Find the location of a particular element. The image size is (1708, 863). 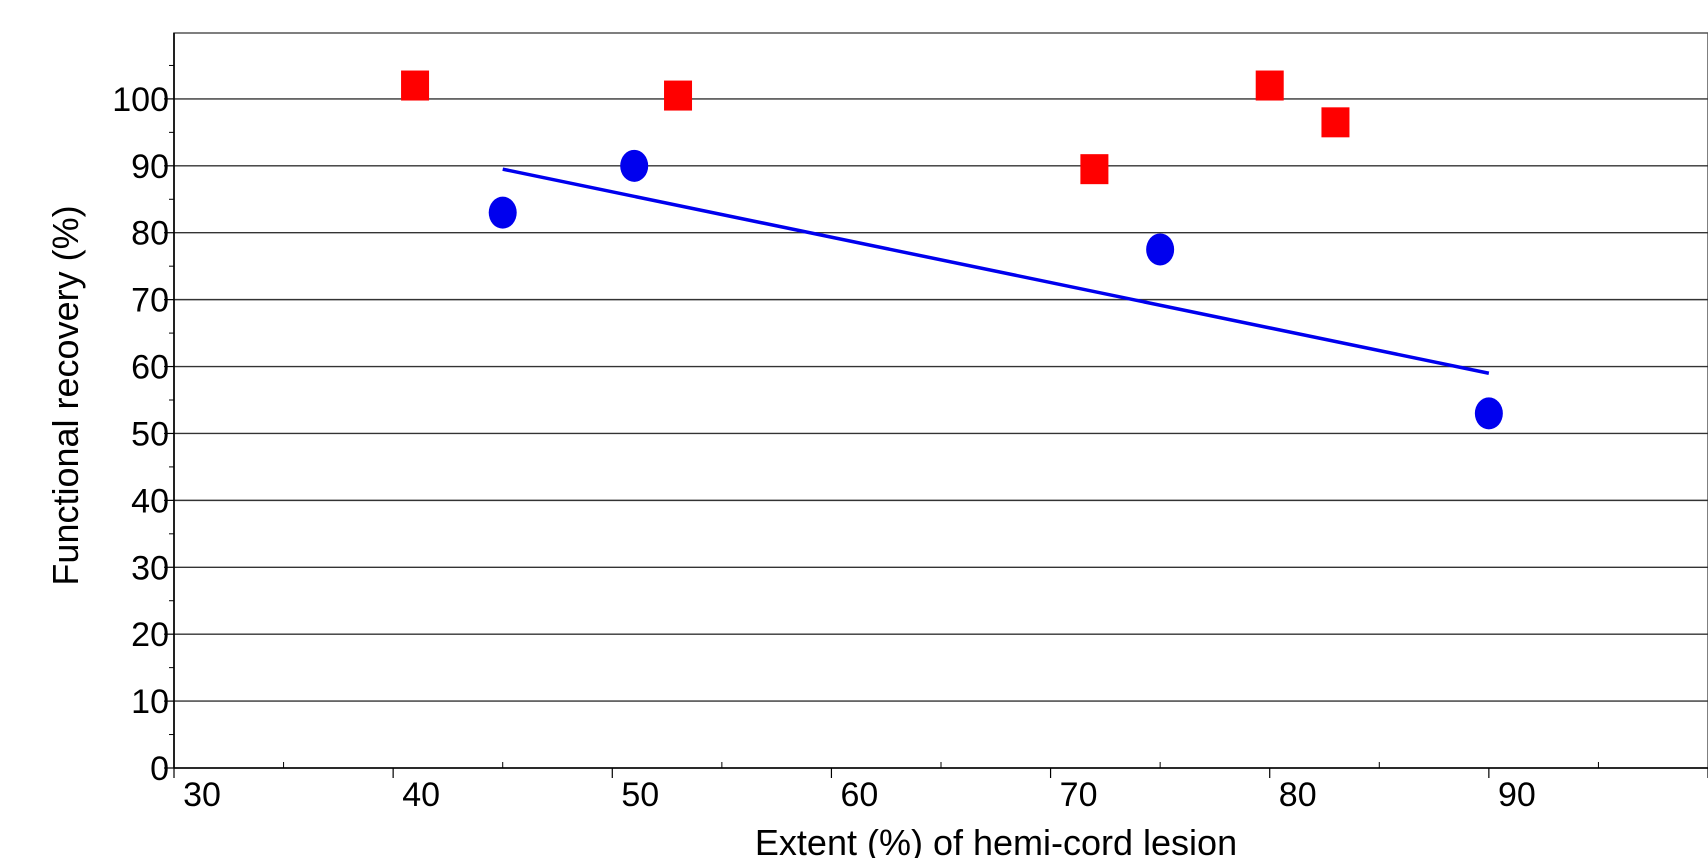

y-tick-label: 10 is located at coordinates (150, 702).